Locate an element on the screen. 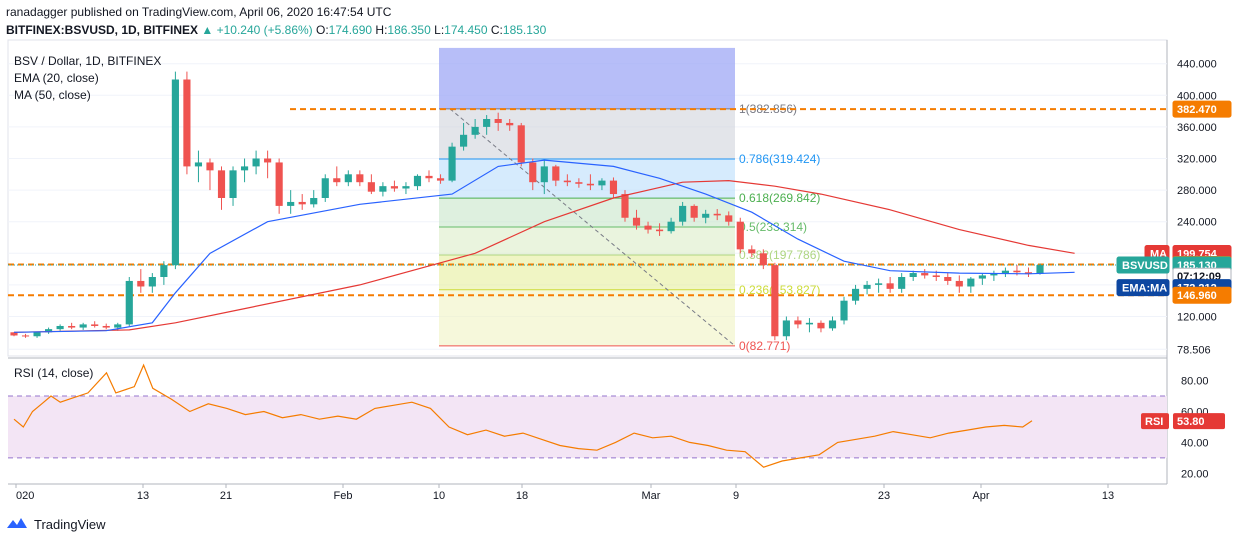 The image size is (1234, 541). rsi-tick-label: 80.00 is located at coordinates (1195, 382).